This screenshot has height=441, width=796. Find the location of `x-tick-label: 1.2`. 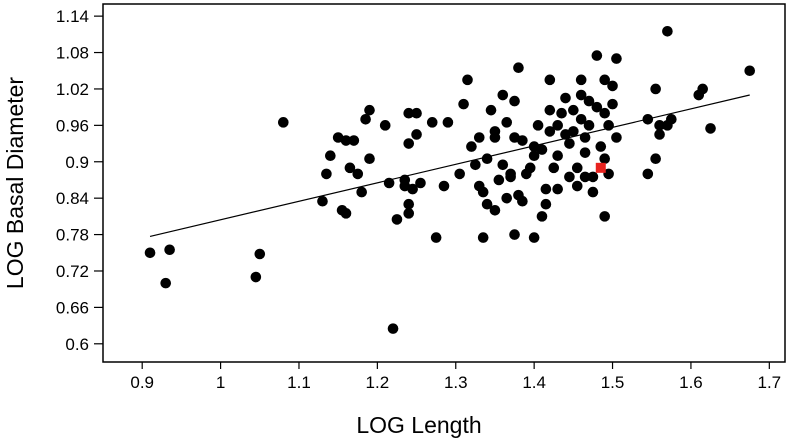

x-tick-label: 1.2 is located at coordinates (378, 382).